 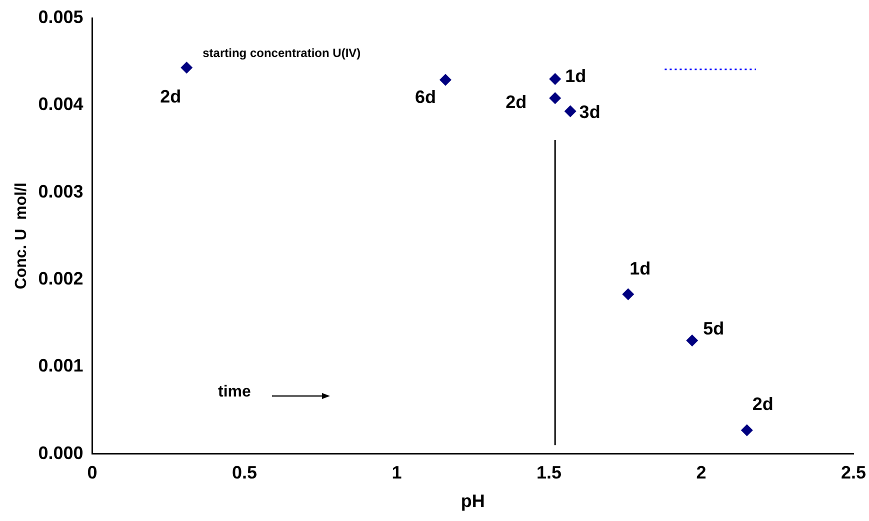 What do you see at coordinates (397, 472) in the screenshot?
I see `x-tick-label: 1` at bounding box center [397, 472].